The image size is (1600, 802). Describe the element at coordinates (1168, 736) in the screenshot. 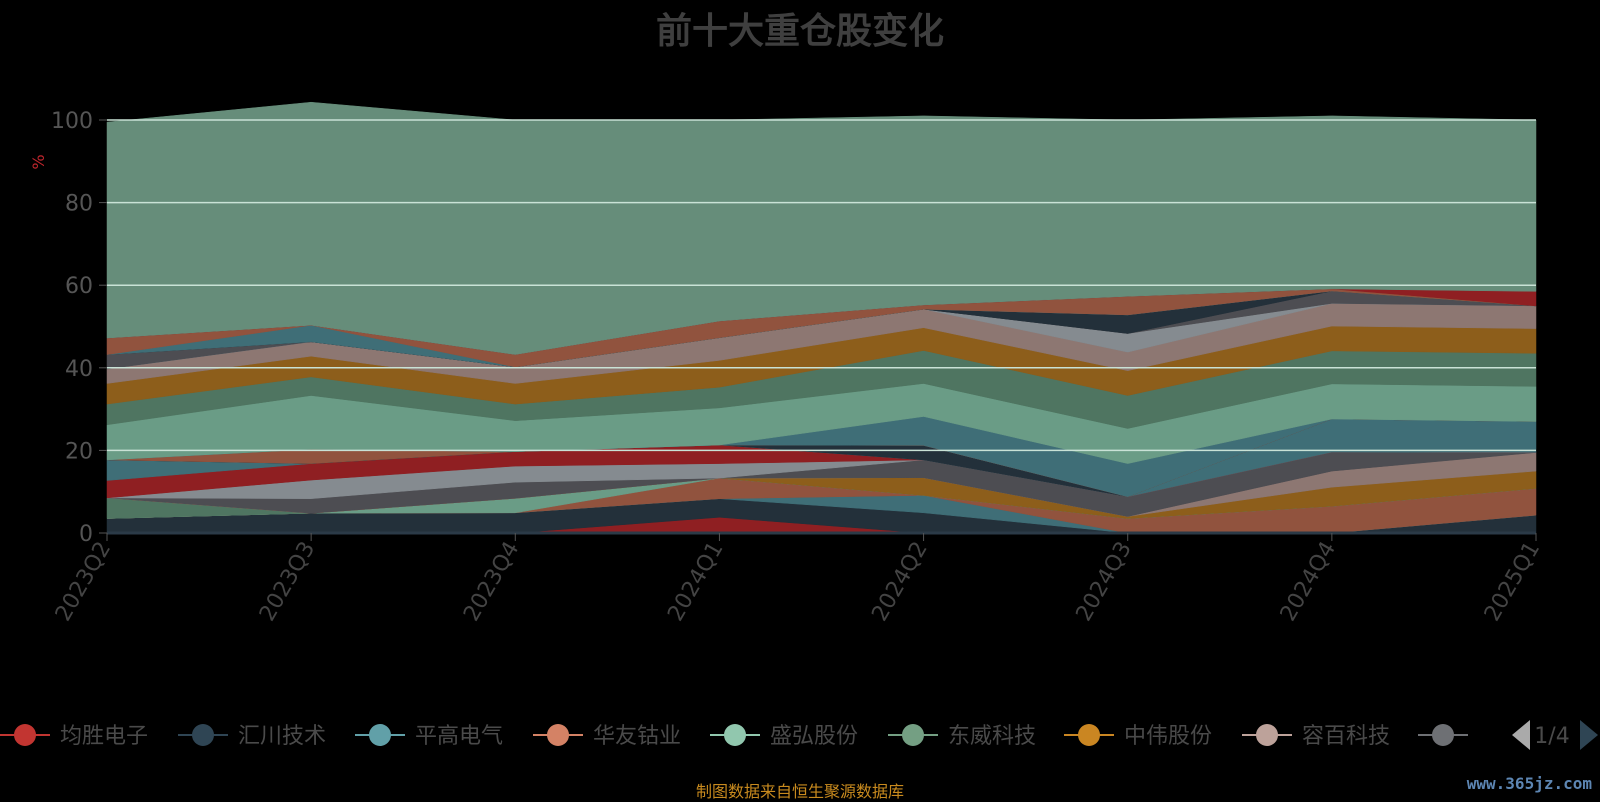

I see `legend-label: 中伟股份` at that location.